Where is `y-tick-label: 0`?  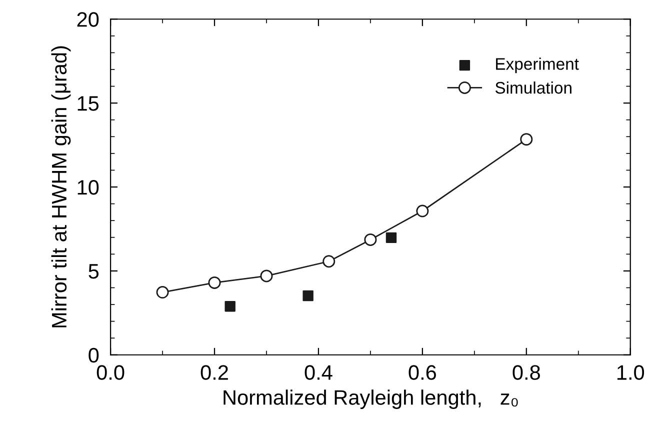 y-tick-label: 0 is located at coordinates (93, 355).